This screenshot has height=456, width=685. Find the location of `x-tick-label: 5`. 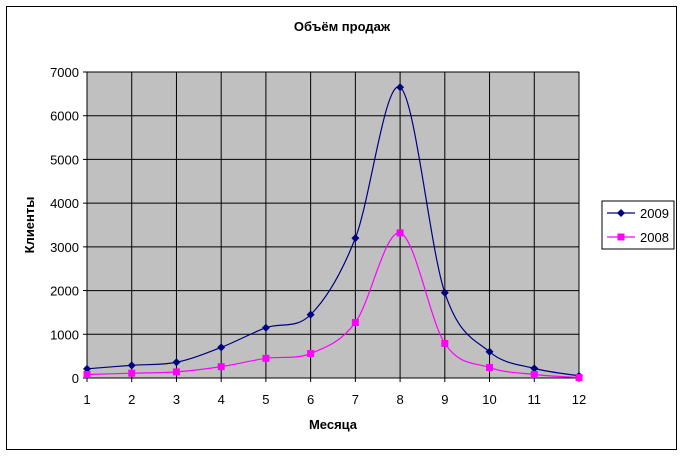

x-tick-label: 5 is located at coordinates (265, 399).